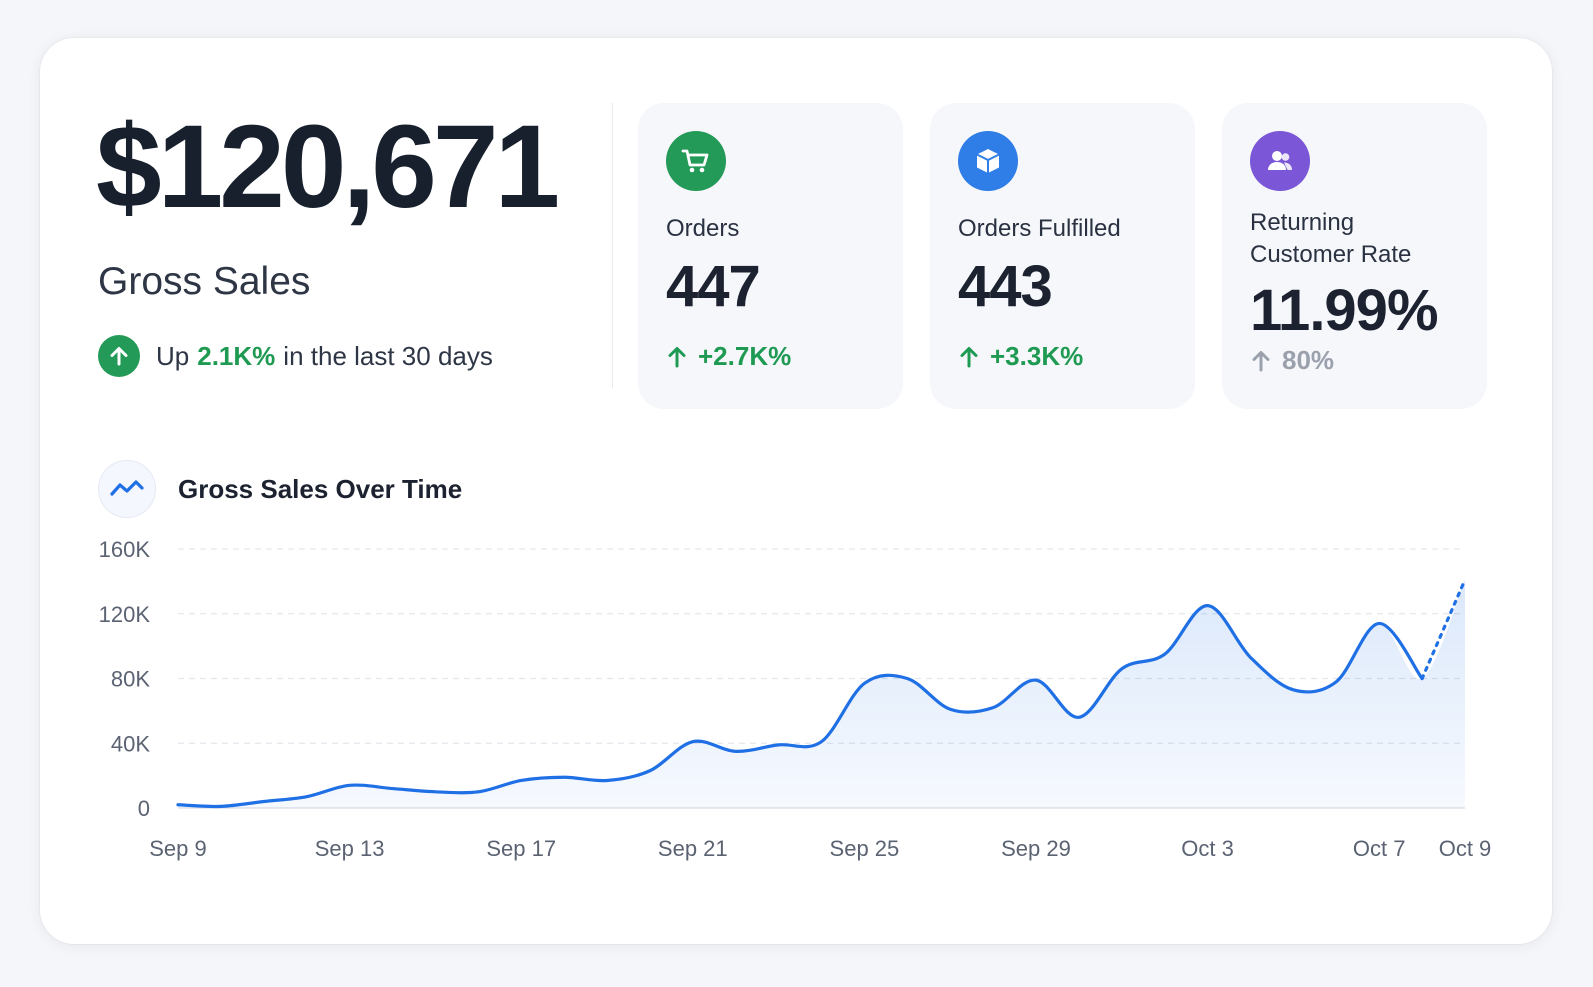 The width and height of the screenshot is (1593, 987). Describe the element at coordinates (144, 808) in the screenshot. I see `y-tick-label: 0` at that location.